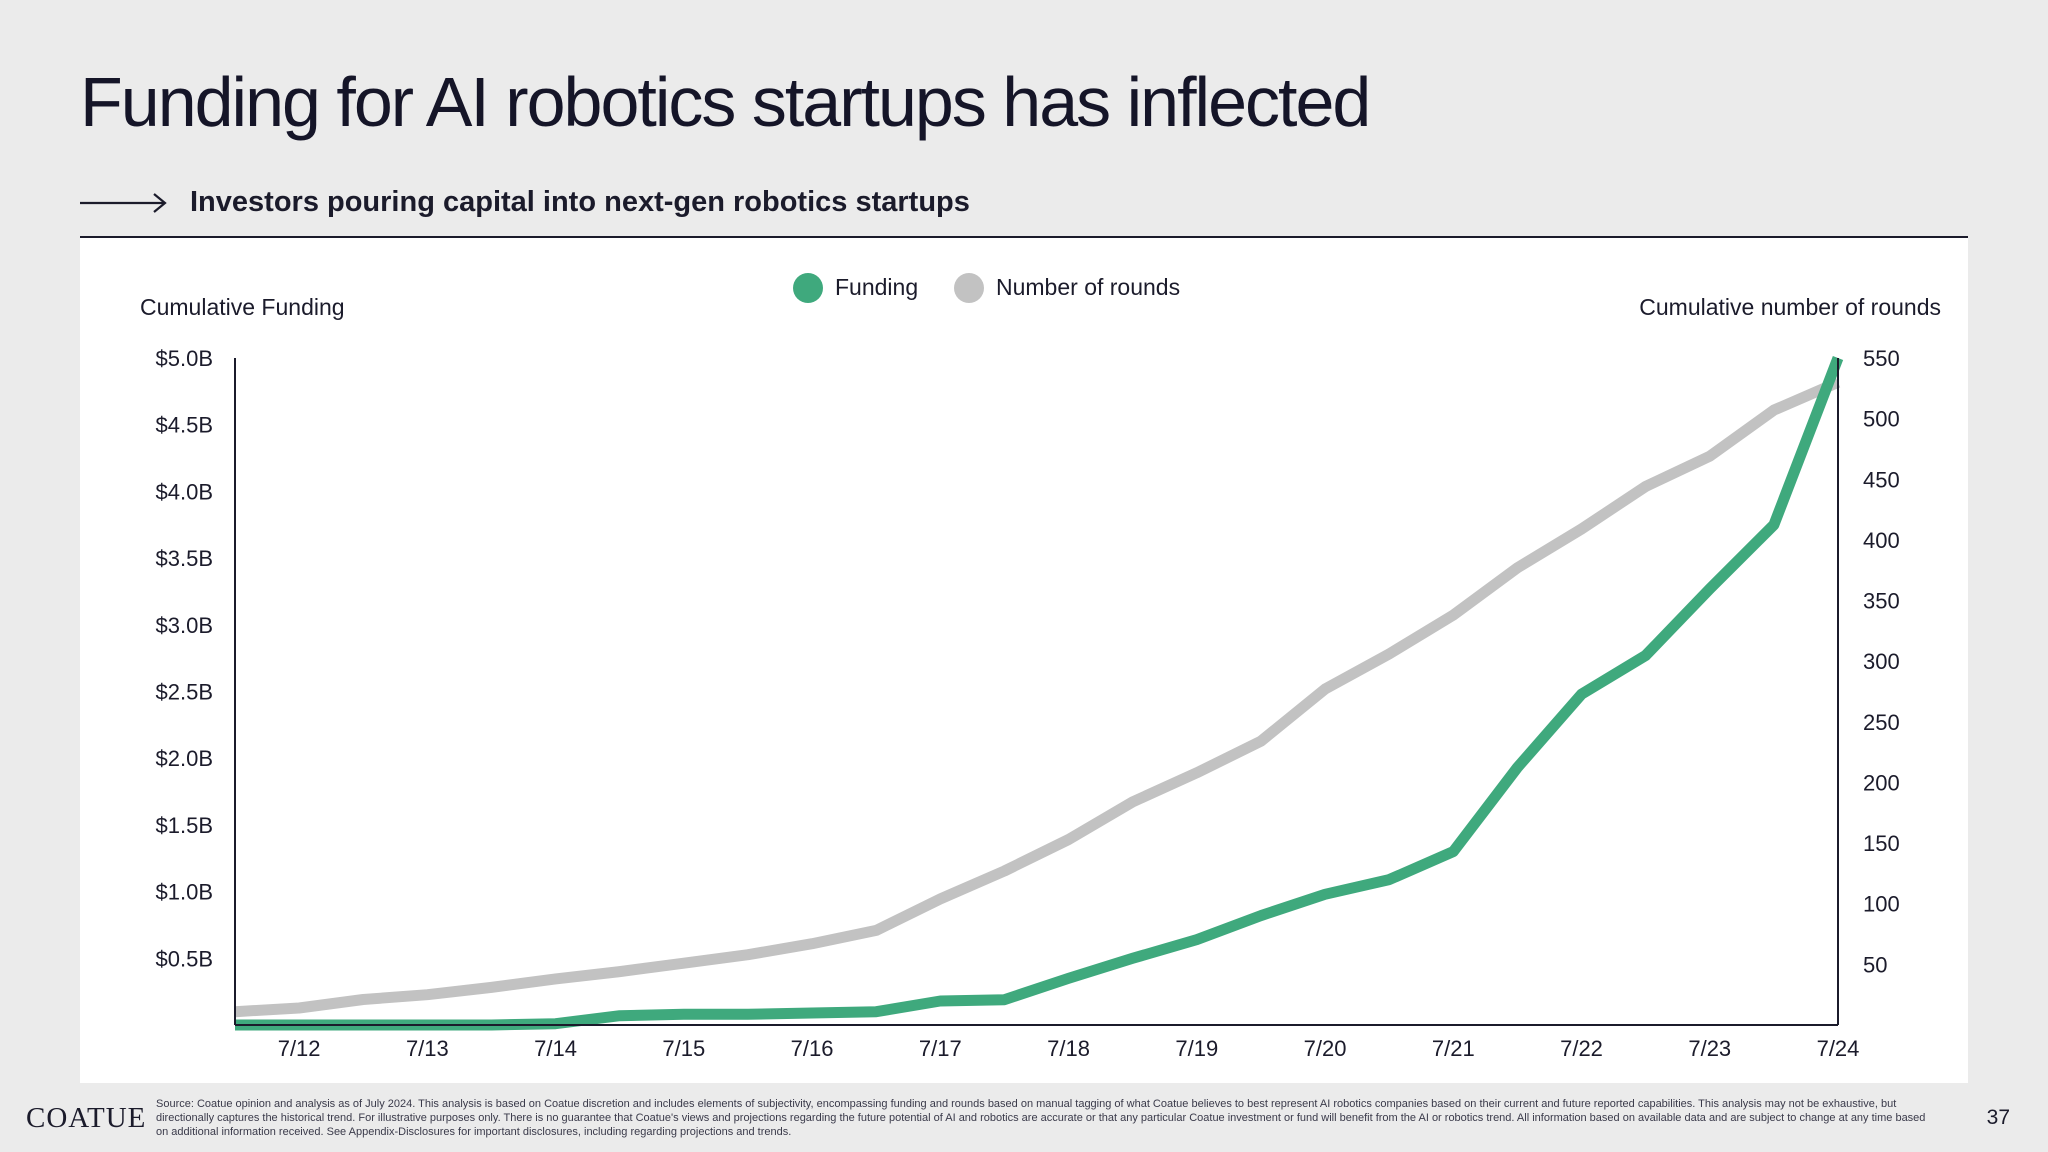  I want to click on coatue-logo: COATUE, so click(86, 1118).